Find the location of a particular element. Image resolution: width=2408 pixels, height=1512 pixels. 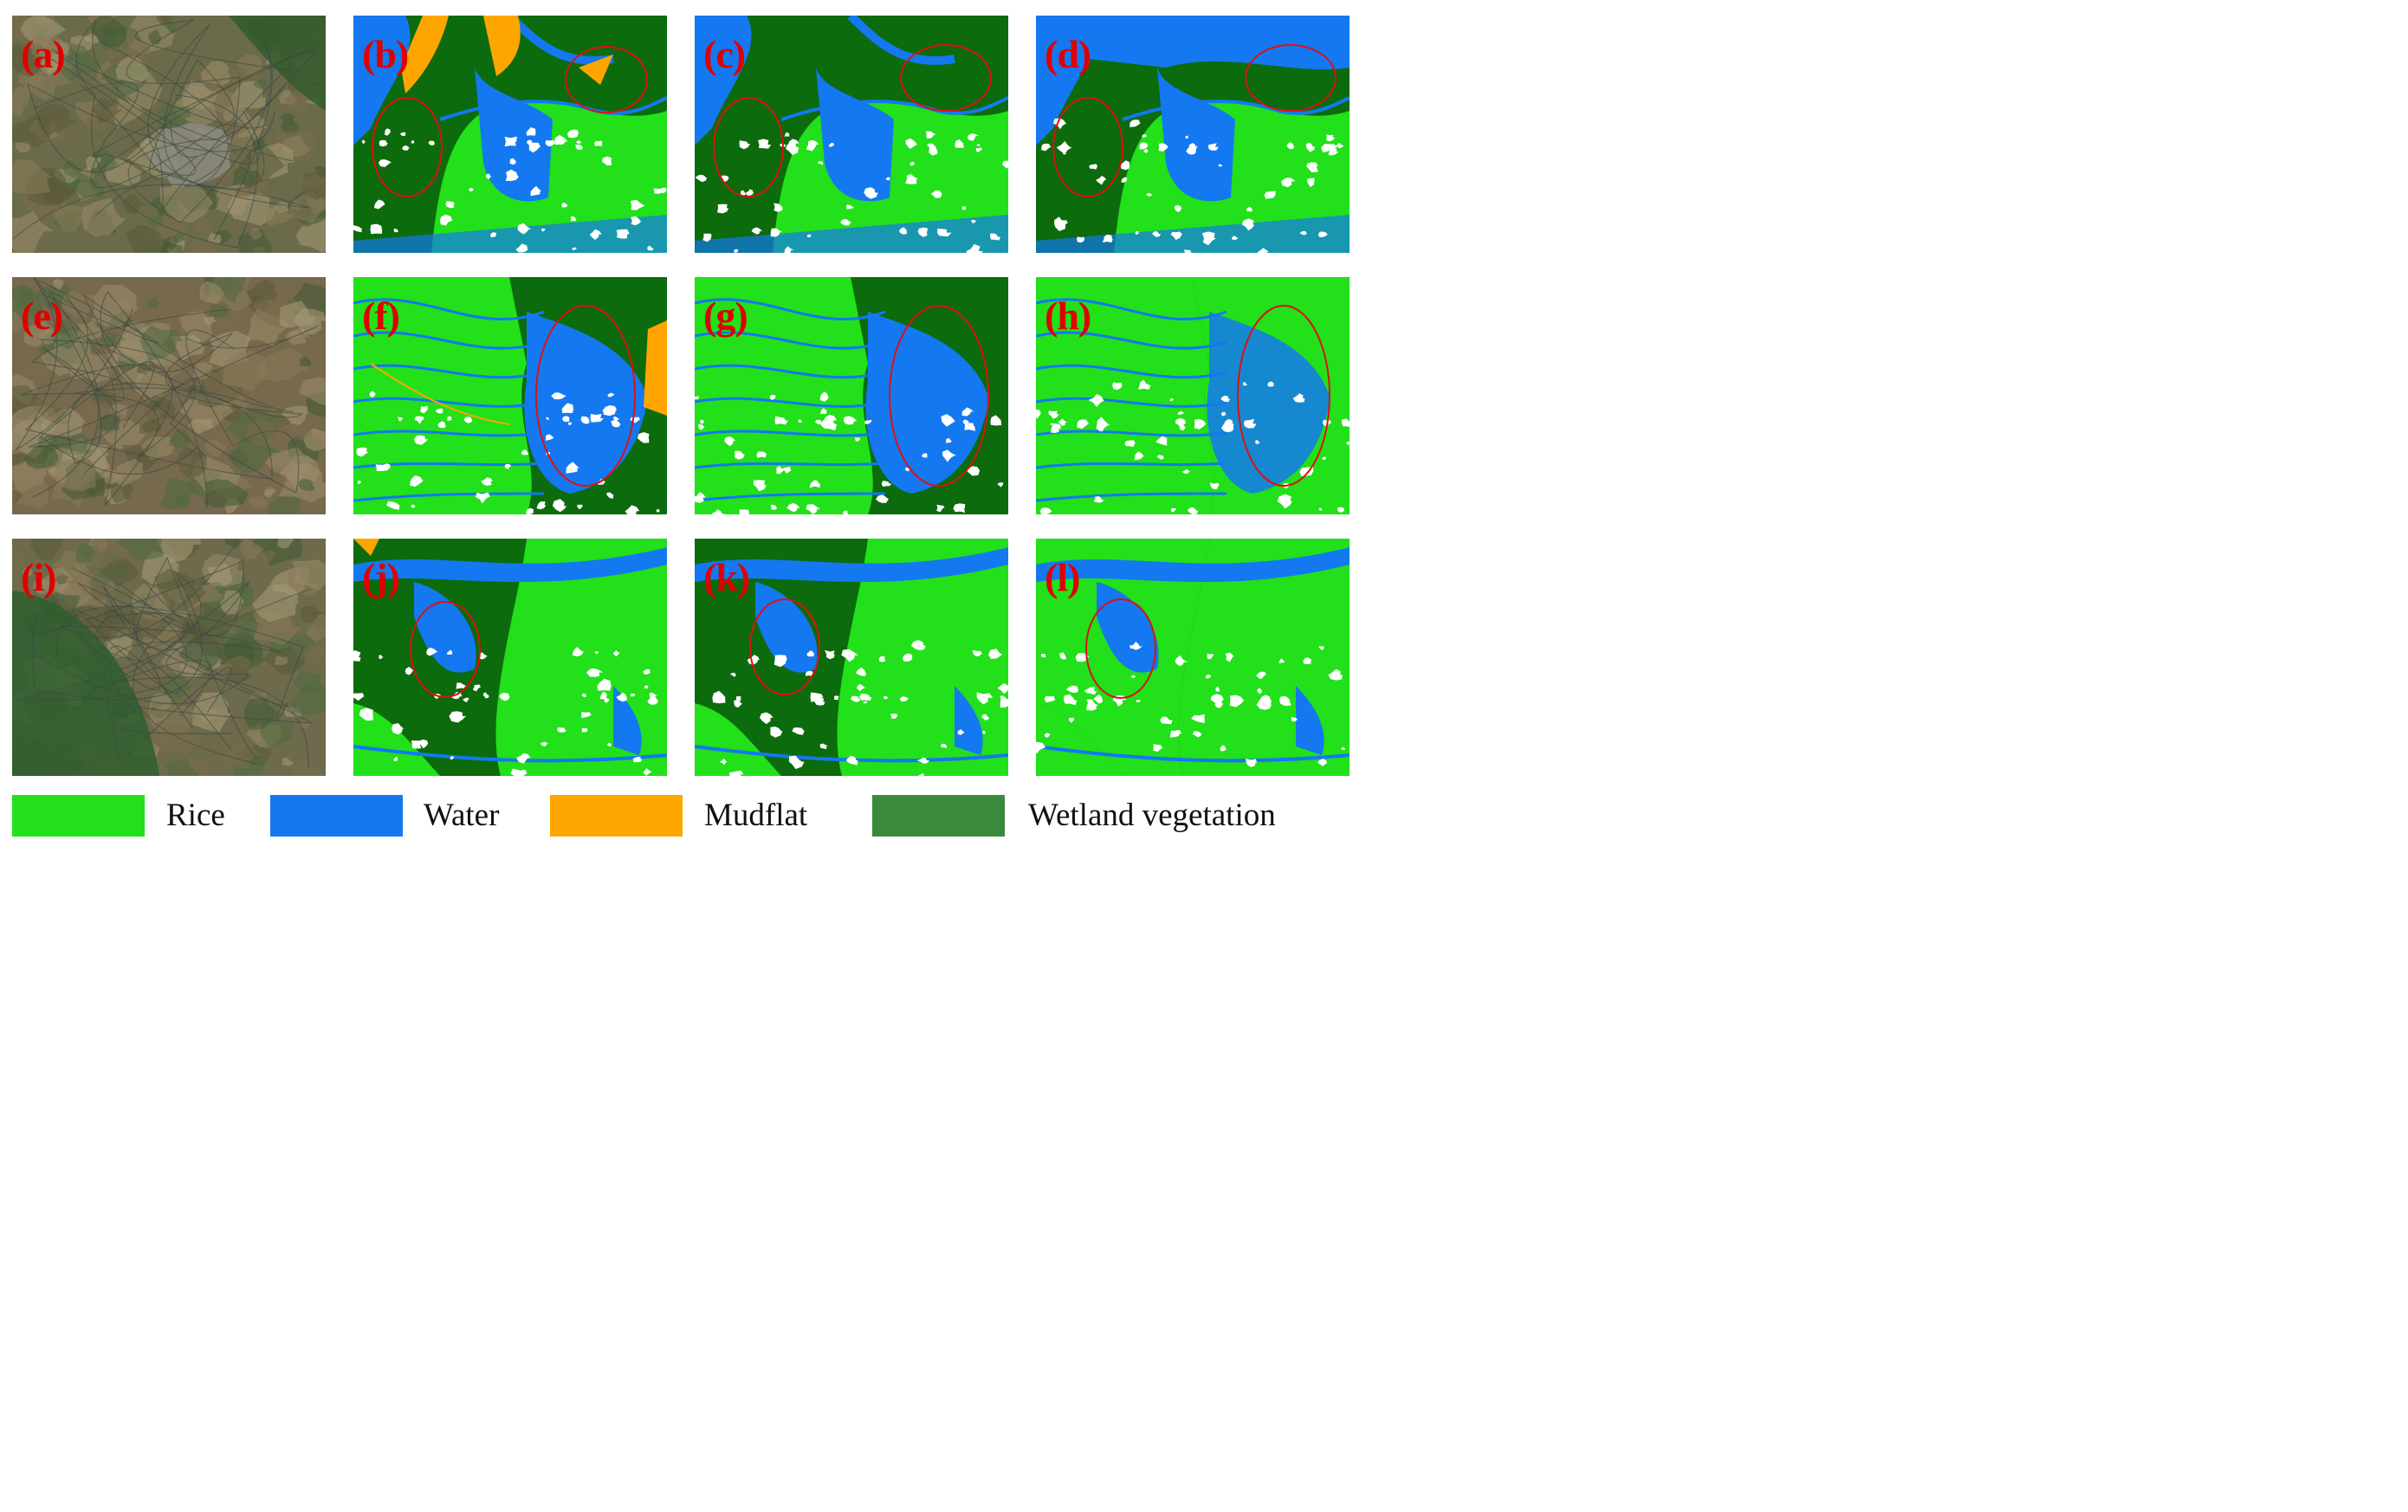

classification-map-d is located at coordinates (1193, 134).